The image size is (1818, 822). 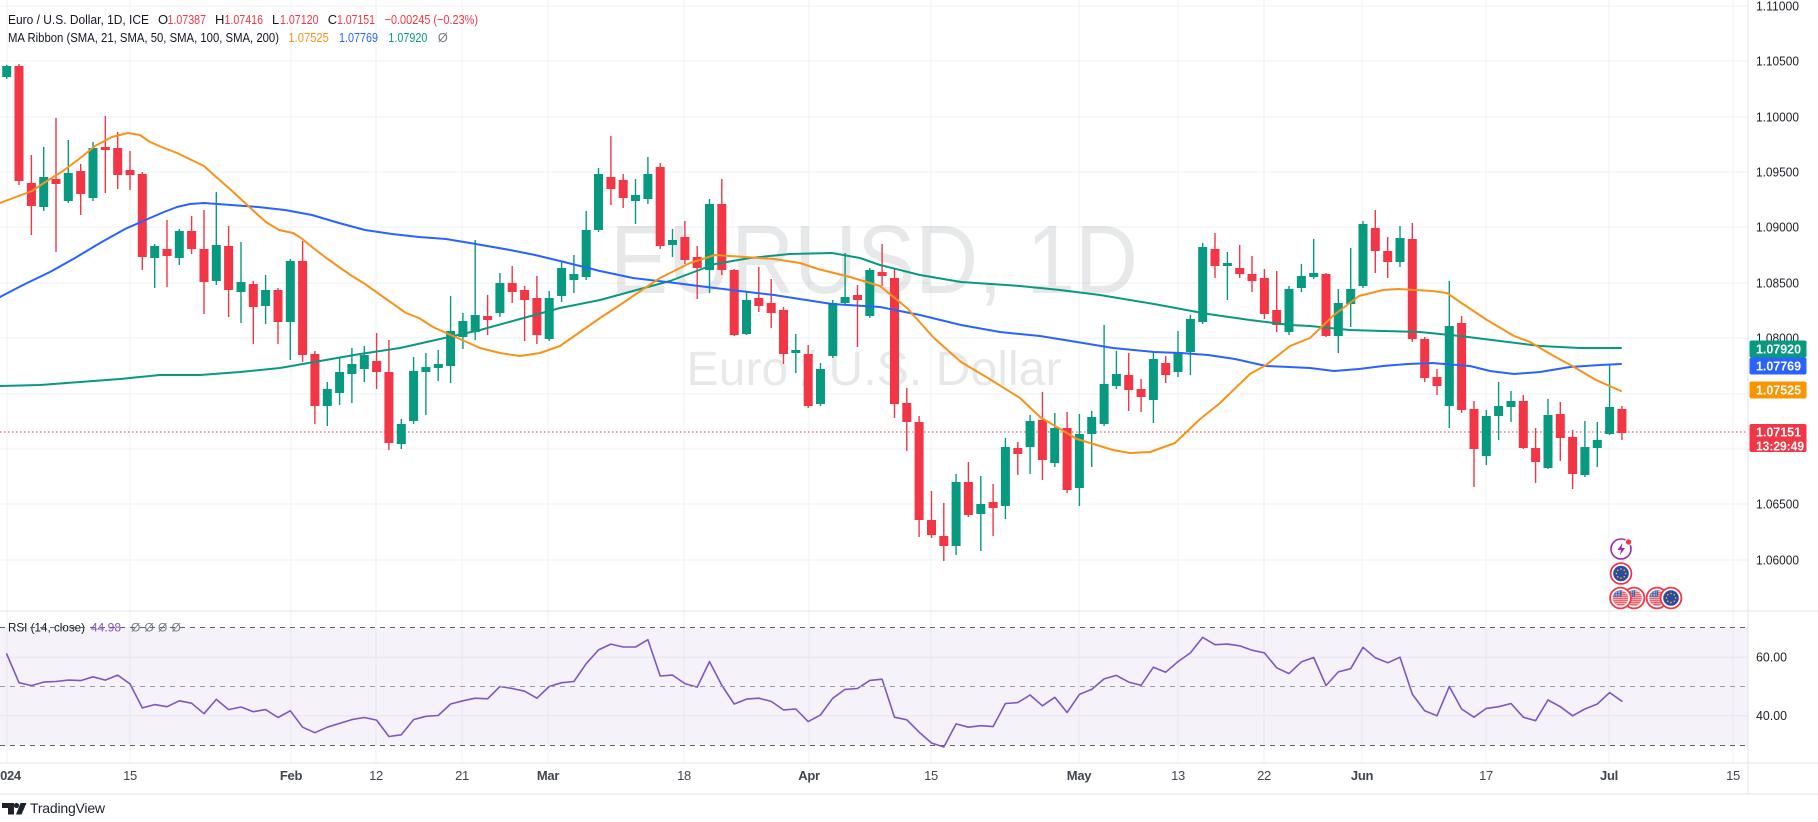 What do you see at coordinates (431, 19) in the screenshot?
I see `svg-text: −0.00245 (−0.23%)` at bounding box center [431, 19].